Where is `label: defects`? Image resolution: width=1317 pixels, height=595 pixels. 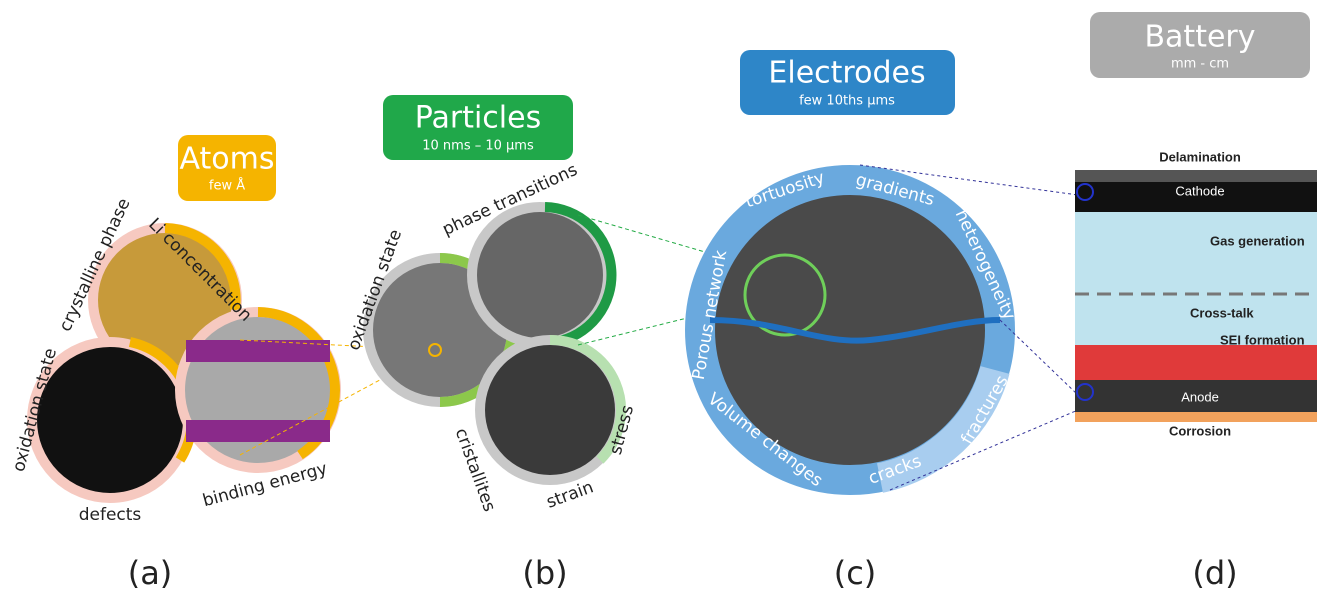 label: defects is located at coordinates (110, 515).